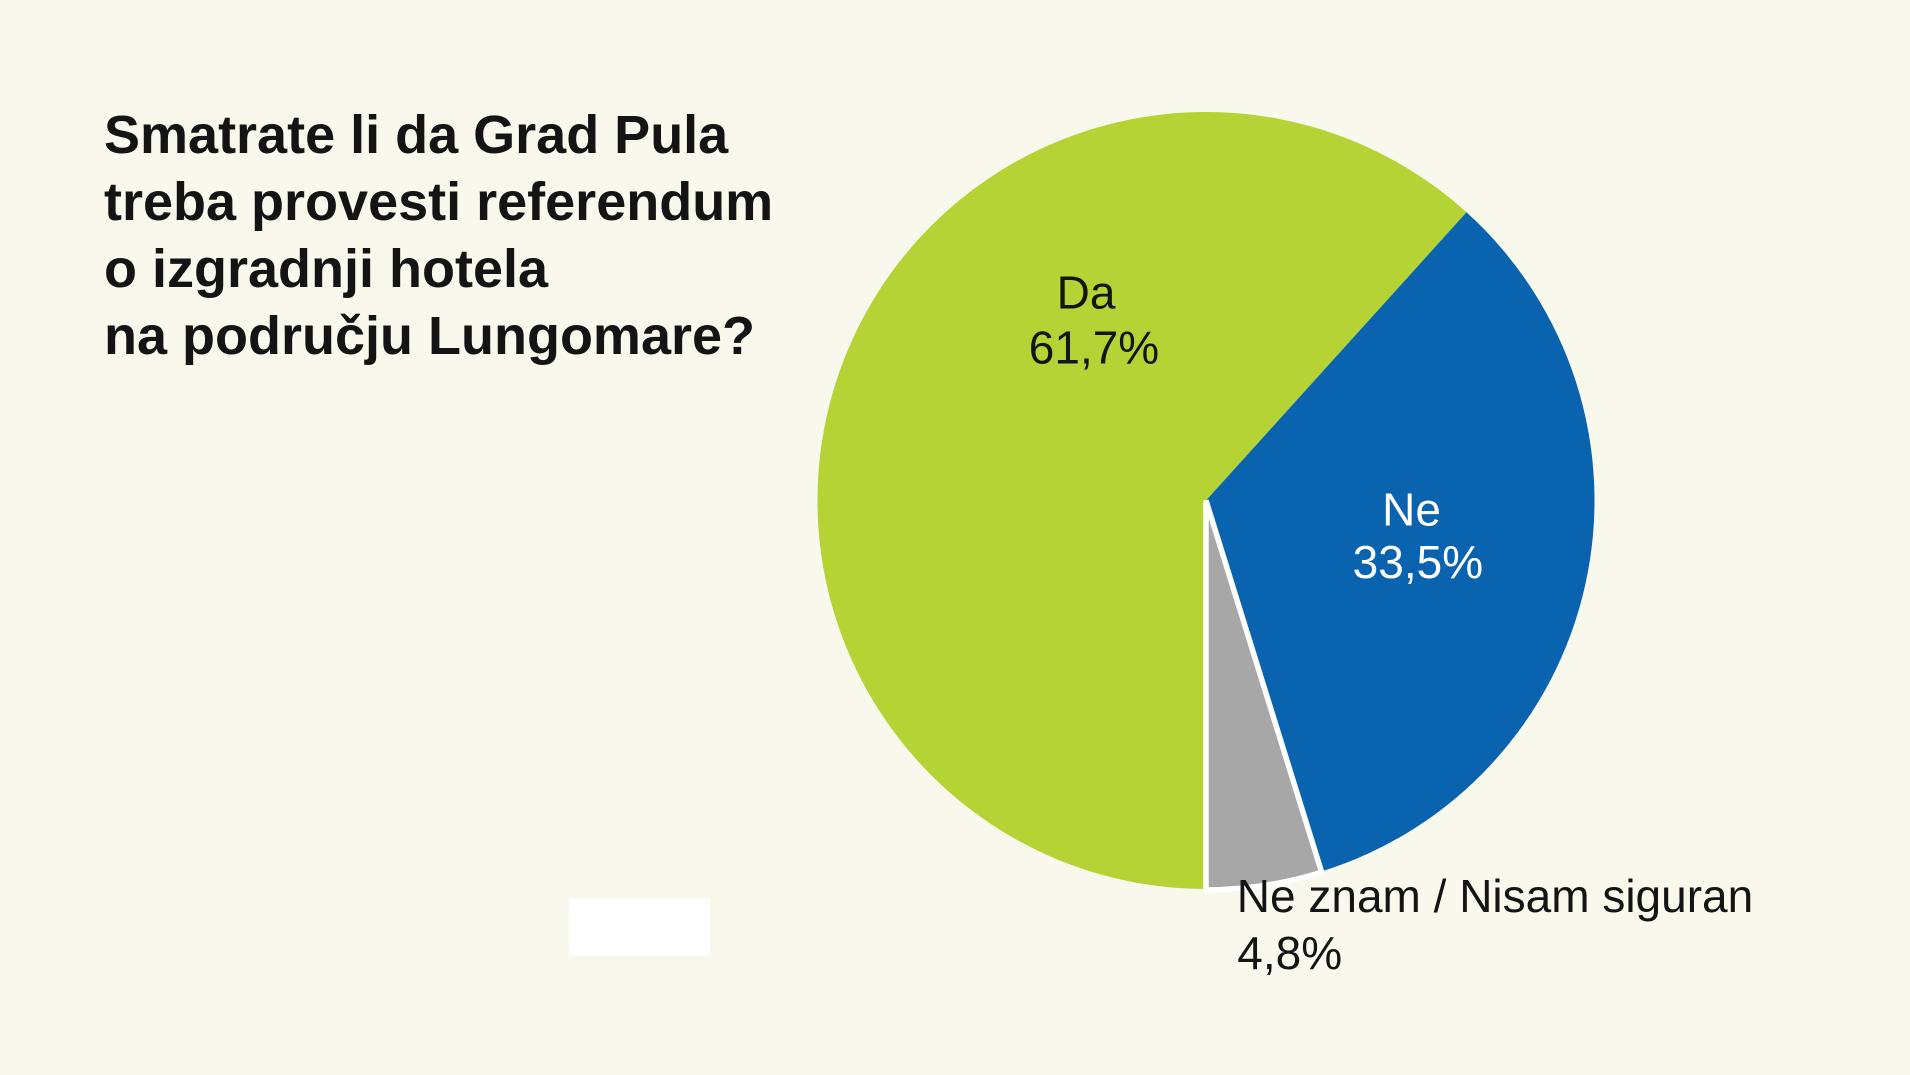  What do you see at coordinates (1411, 509) in the screenshot?
I see `svg-text: Ne` at bounding box center [1411, 509].